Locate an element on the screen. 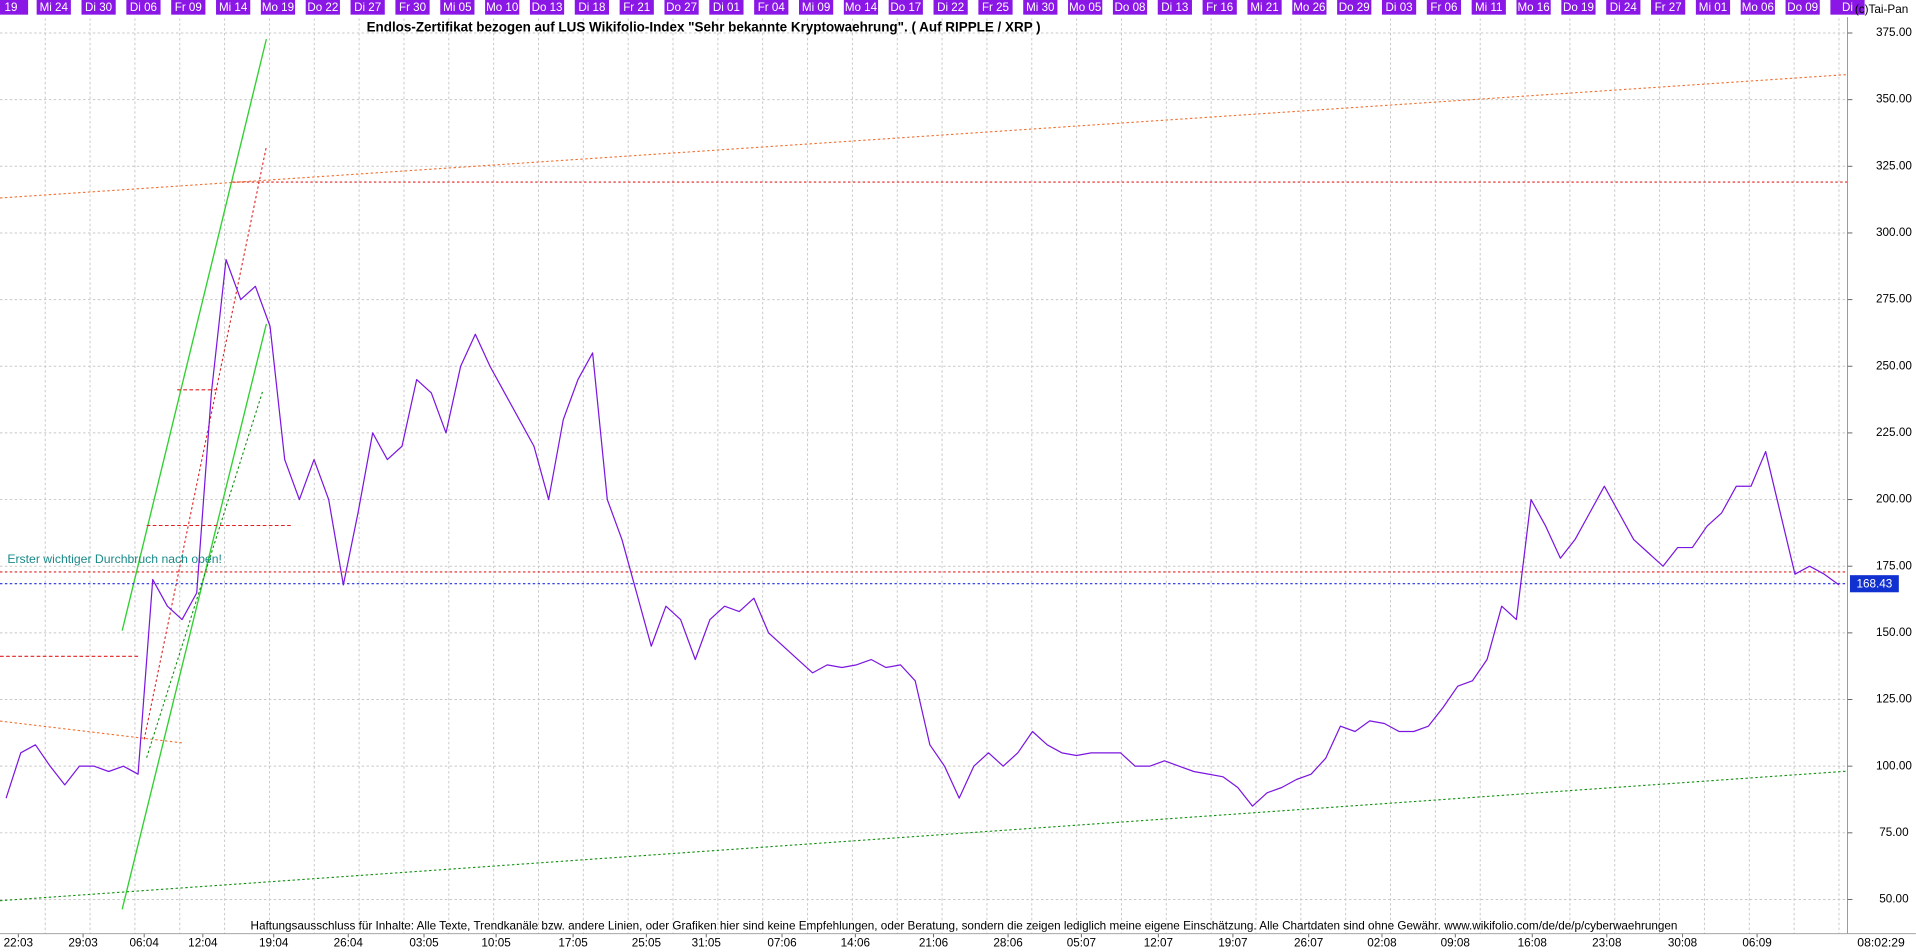 The image size is (1916, 952). x-tick-label: 25:05 is located at coordinates (647, 943).